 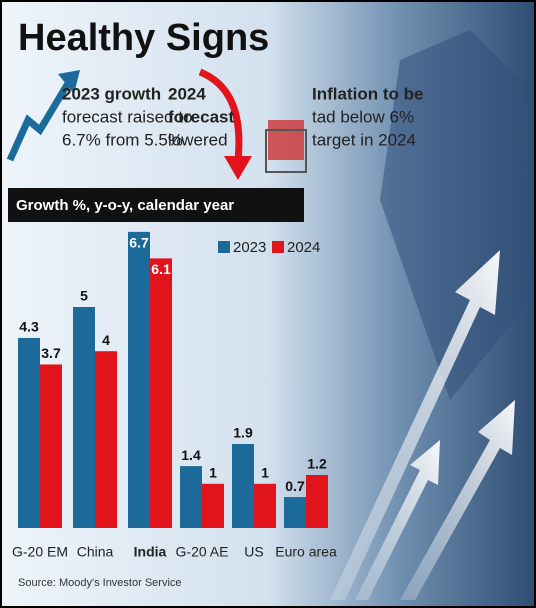 I want to click on source: Source: Moody's Investor Service, so click(x=100, y=583).